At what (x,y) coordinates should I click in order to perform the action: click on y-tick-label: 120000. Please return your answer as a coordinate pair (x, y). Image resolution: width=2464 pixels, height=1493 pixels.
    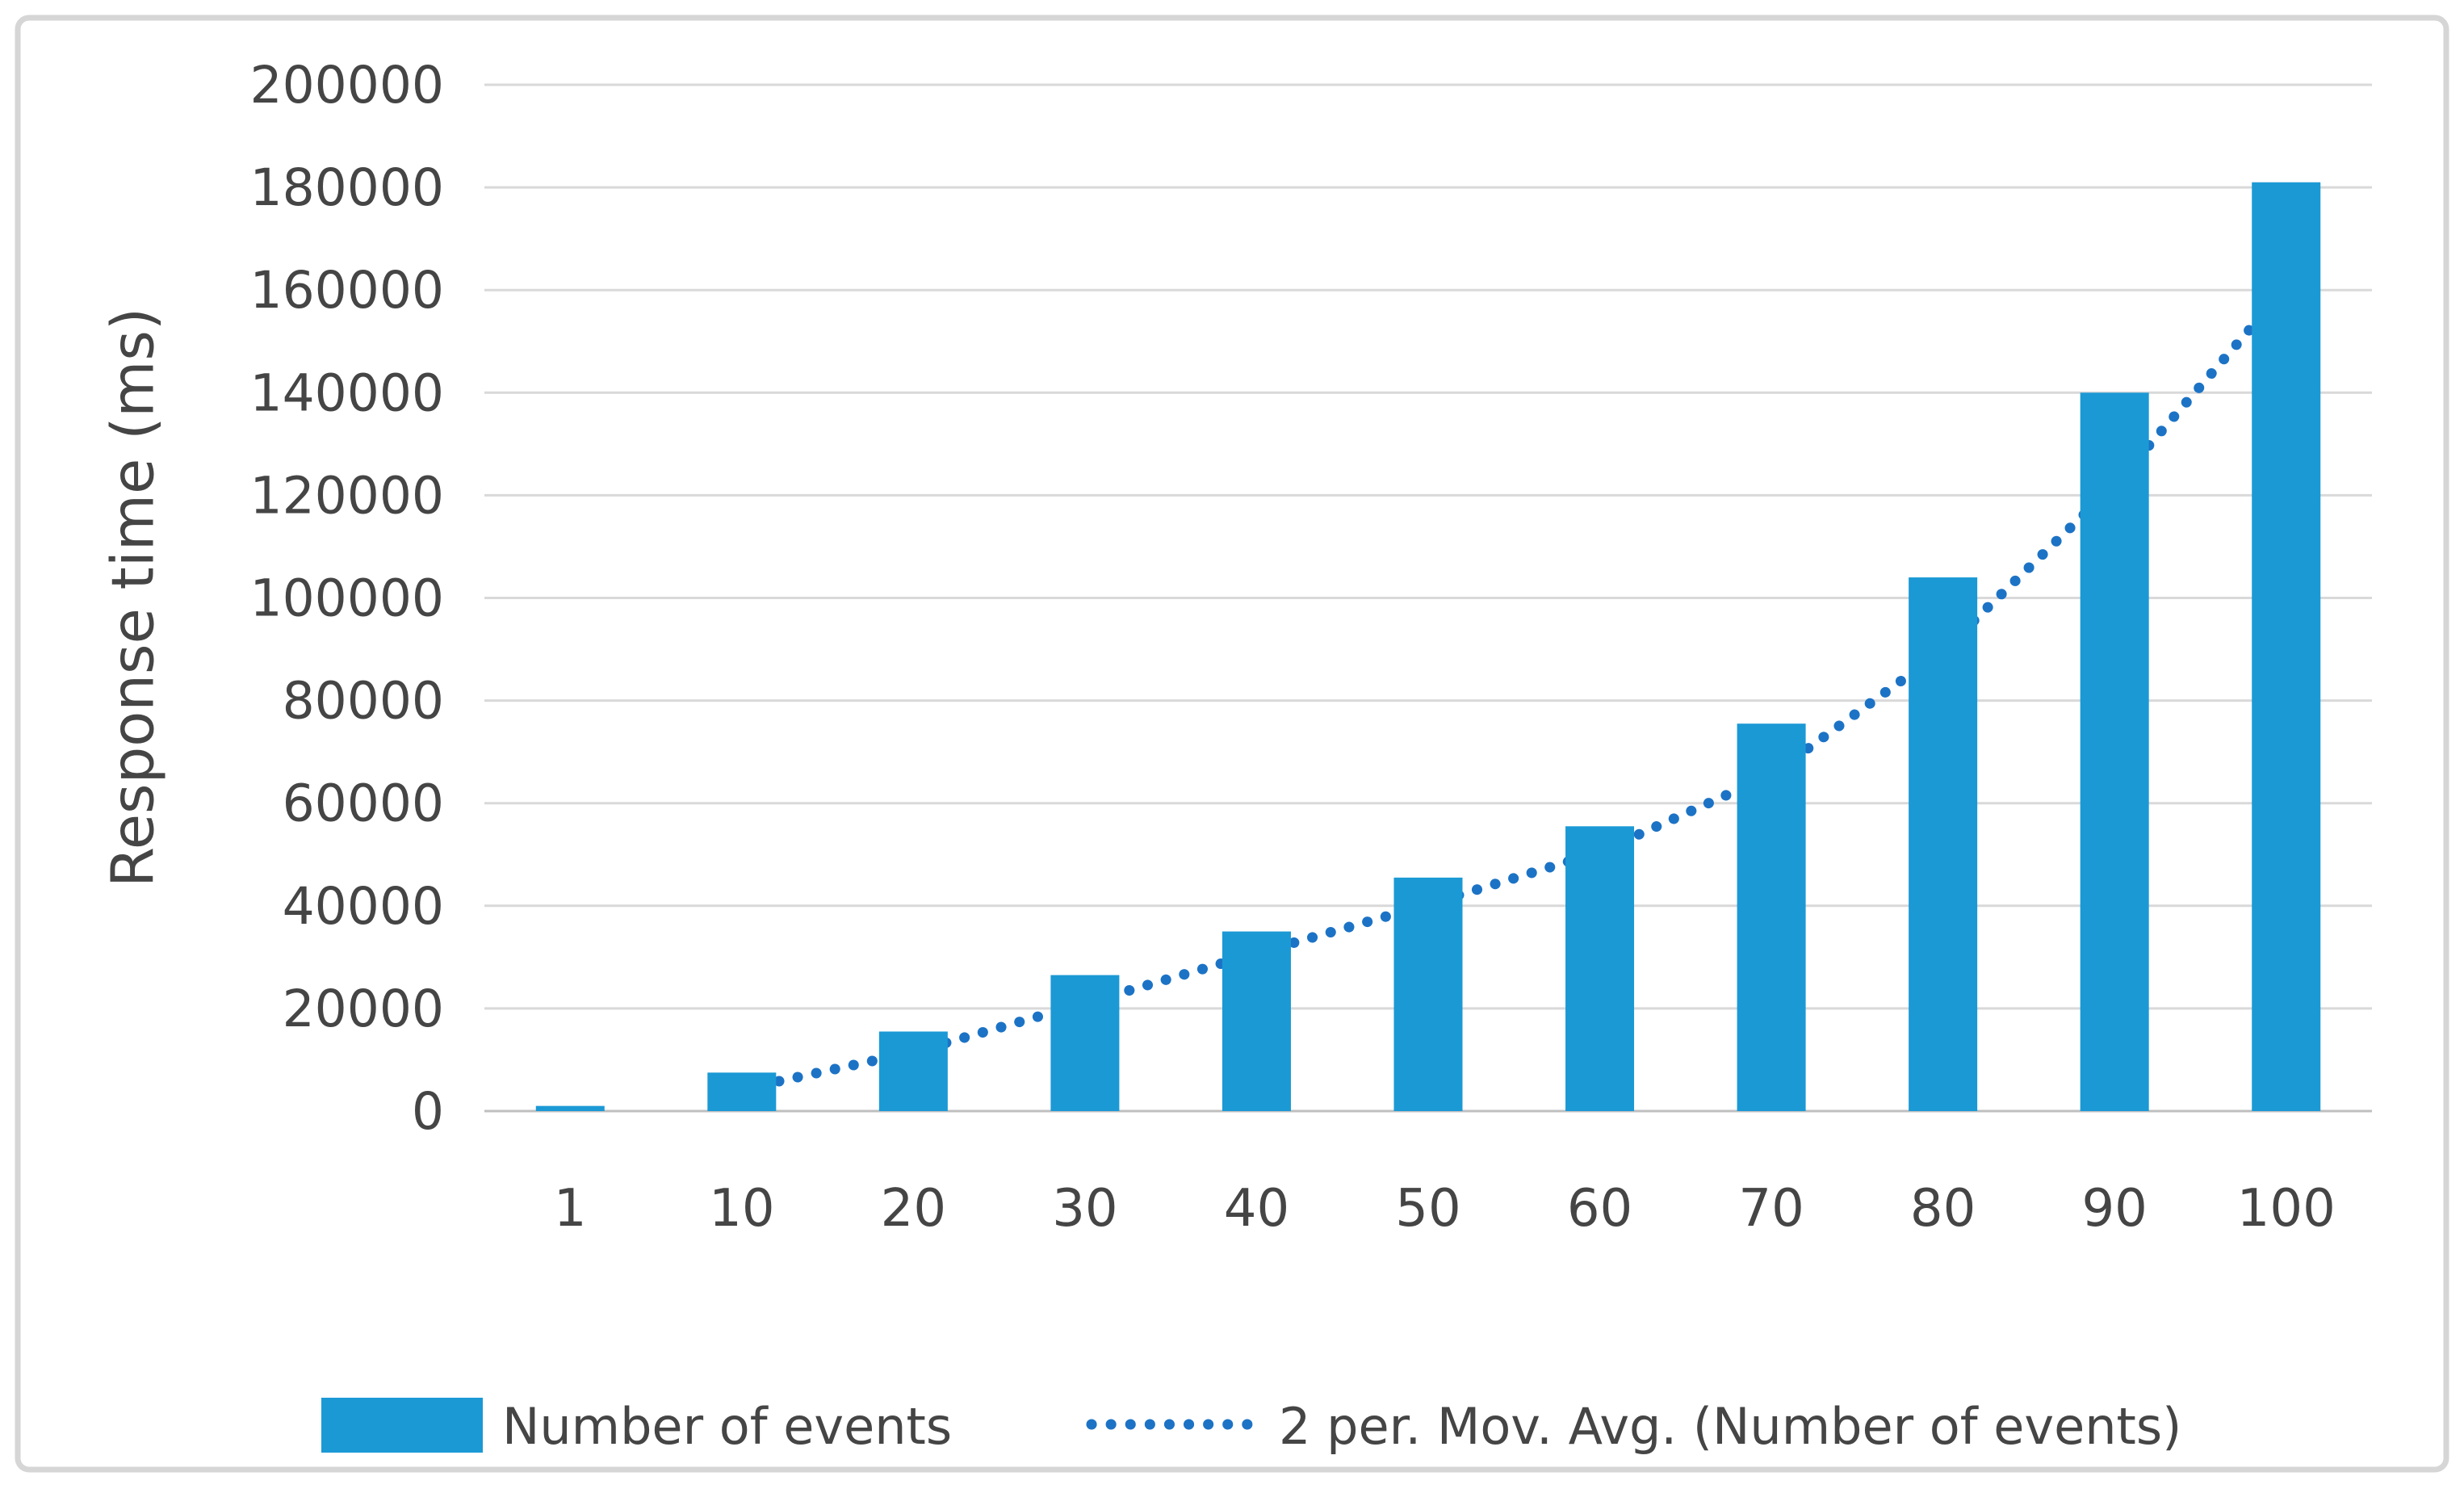
    Looking at the image, I should click on (347, 496).